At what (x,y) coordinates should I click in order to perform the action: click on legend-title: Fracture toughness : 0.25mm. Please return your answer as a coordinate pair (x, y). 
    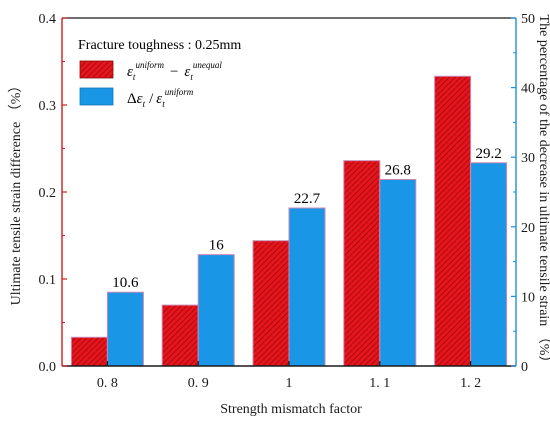
    Looking at the image, I should click on (159, 45).